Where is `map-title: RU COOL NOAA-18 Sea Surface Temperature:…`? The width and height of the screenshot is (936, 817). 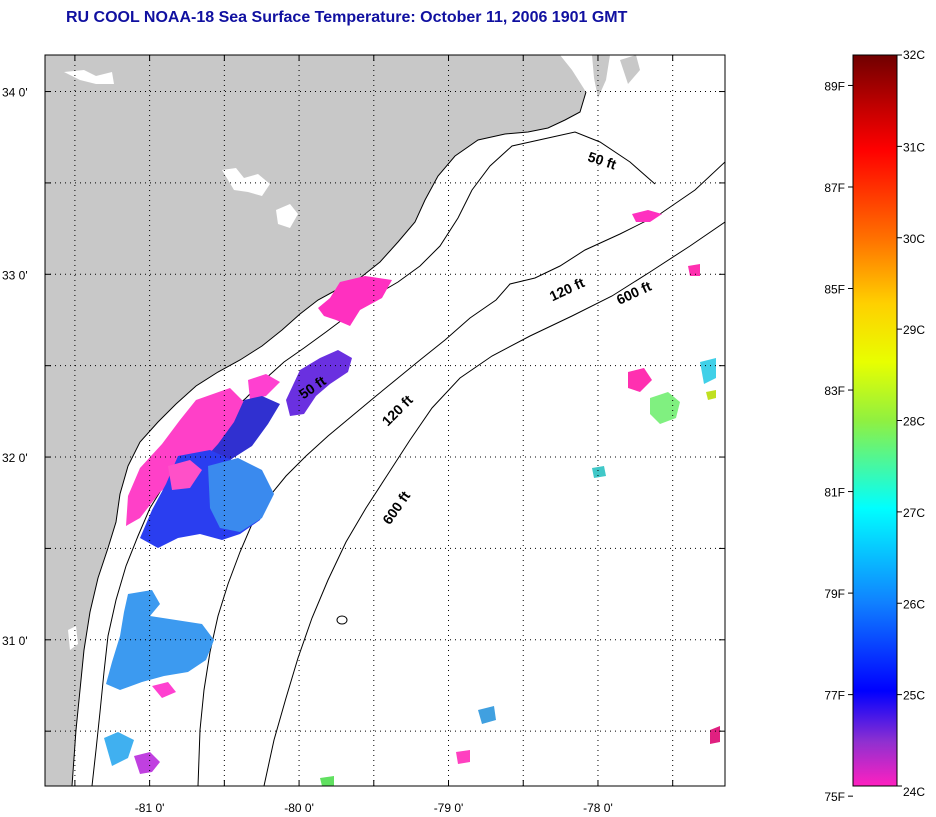 map-title: RU COOL NOAA-18 Sea Surface Temperature:… is located at coordinates (347, 17).